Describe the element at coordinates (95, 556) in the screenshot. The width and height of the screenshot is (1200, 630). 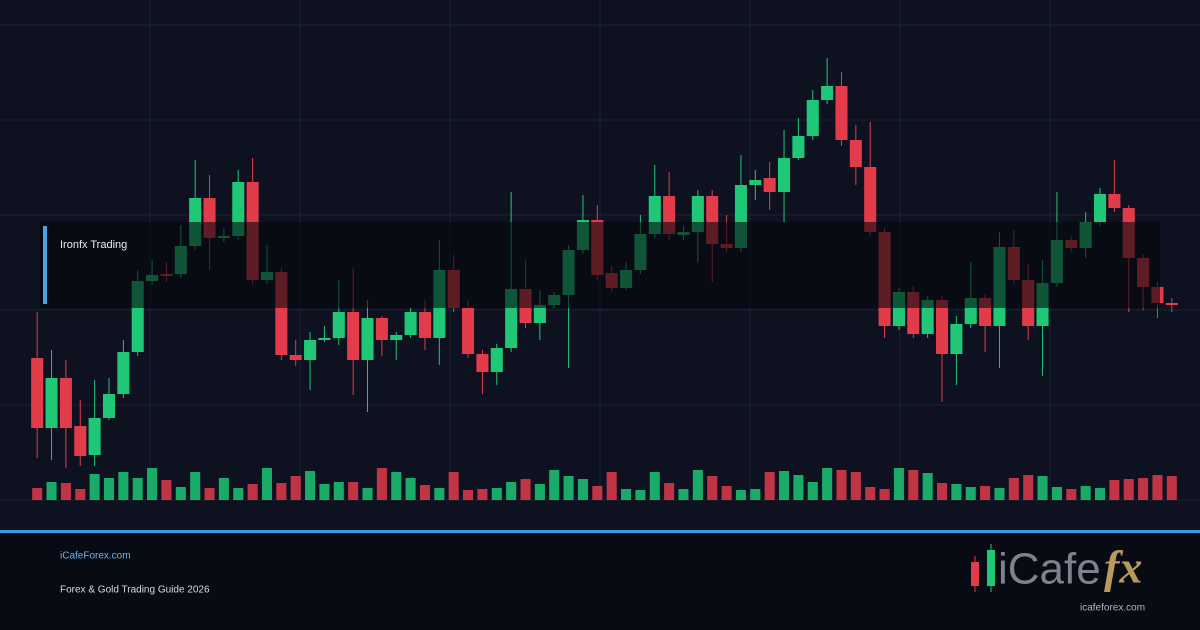
I see `footer-site: iCafeForex.com` at that location.